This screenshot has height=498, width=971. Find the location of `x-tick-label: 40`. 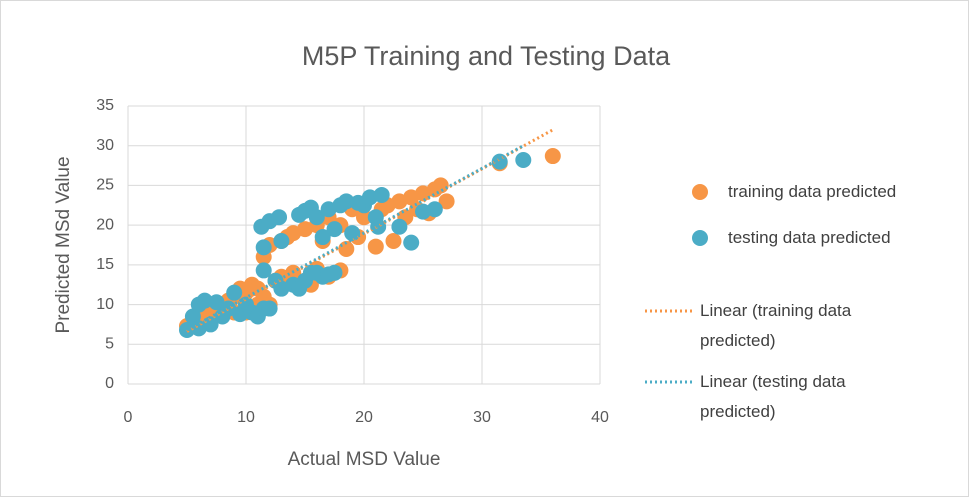

x-tick-label: 40 is located at coordinates (600, 417).